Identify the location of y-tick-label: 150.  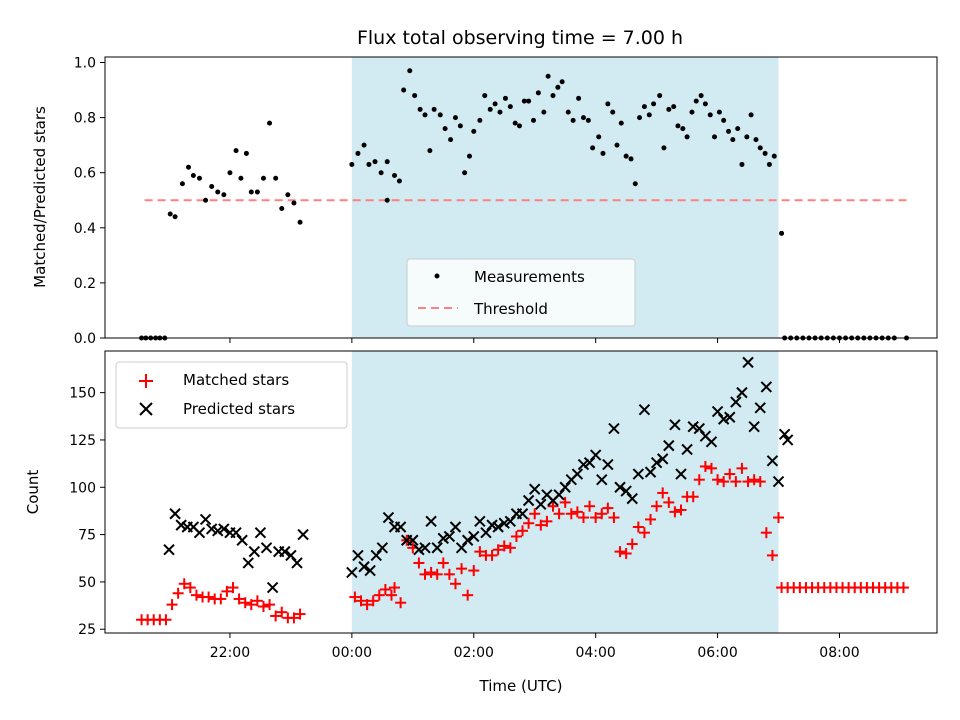
(82, 394).